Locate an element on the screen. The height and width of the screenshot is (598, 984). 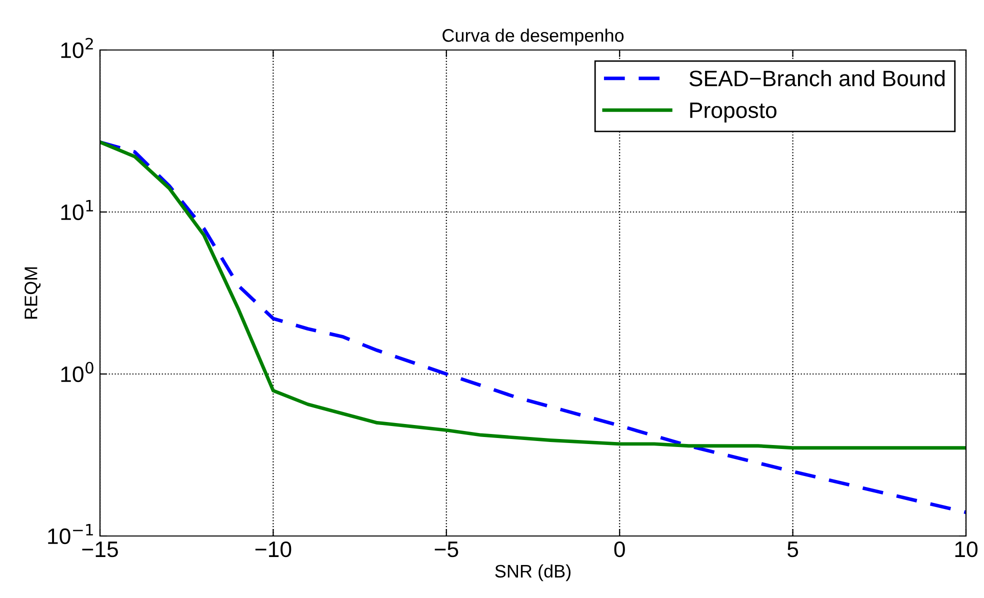
y-tick-label: 10$^{2}$ is located at coordinates (77, 48).